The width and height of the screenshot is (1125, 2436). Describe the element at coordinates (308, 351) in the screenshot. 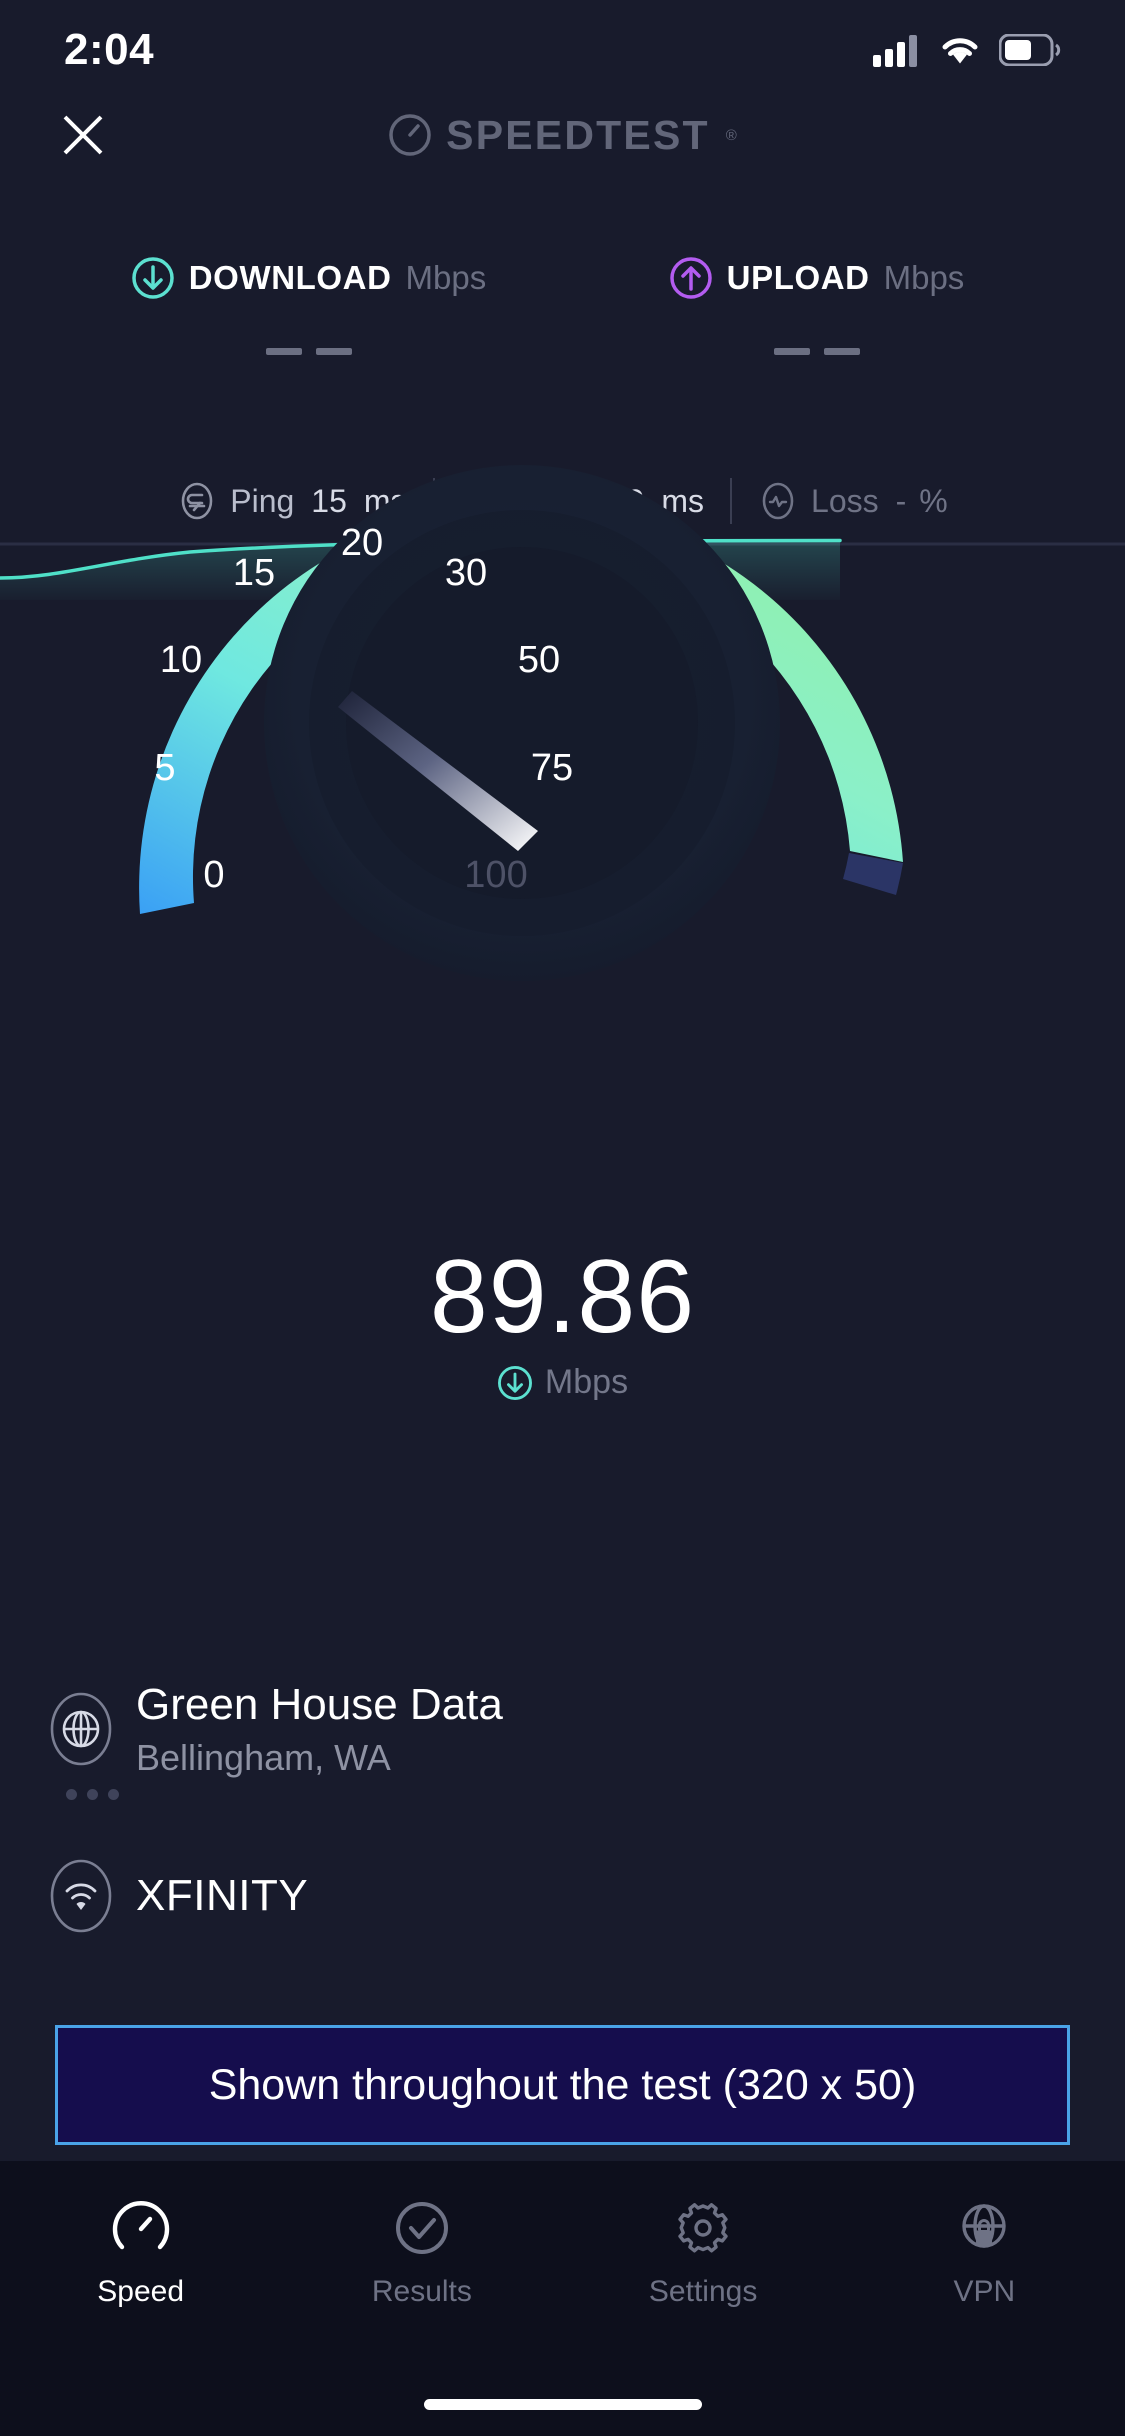

I see `download-value-placeholder` at that location.